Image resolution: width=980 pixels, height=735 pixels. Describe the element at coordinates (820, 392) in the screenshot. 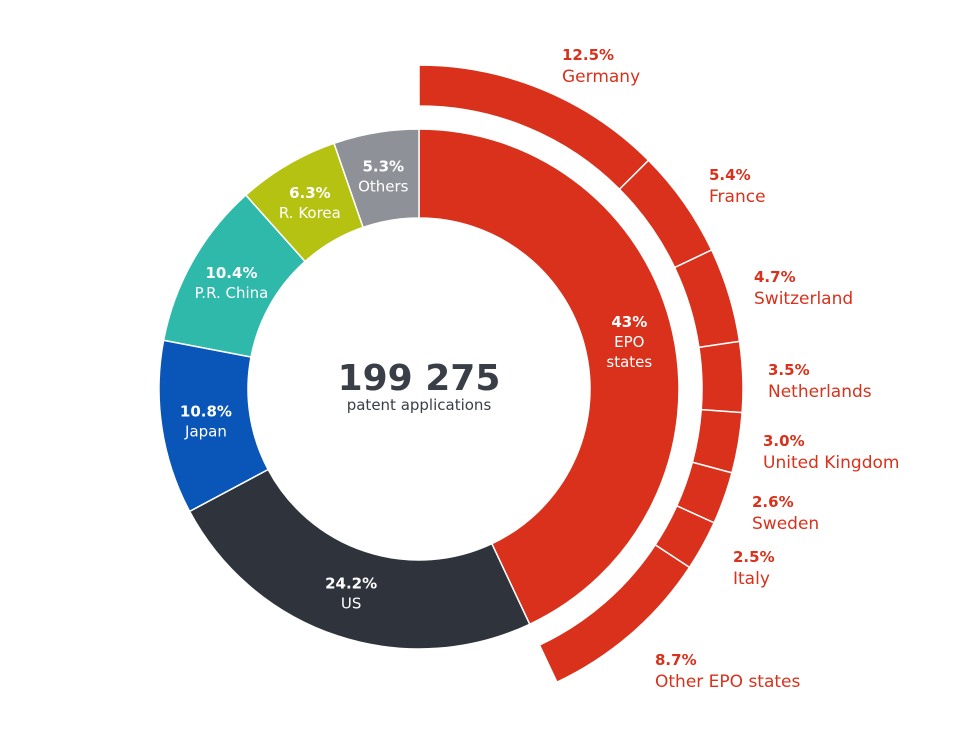

I see `outer-name-label-netherlands: Netherlands` at that location.